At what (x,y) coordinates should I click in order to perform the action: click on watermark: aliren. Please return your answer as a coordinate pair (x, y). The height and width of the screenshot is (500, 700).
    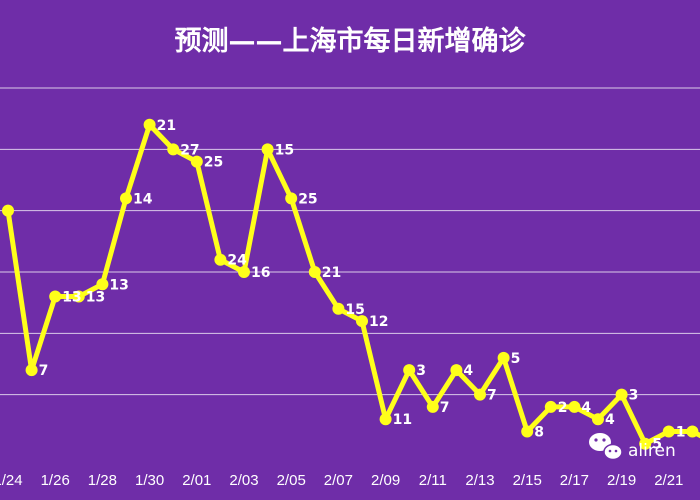
    Looking at the image, I should click on (632, 447).